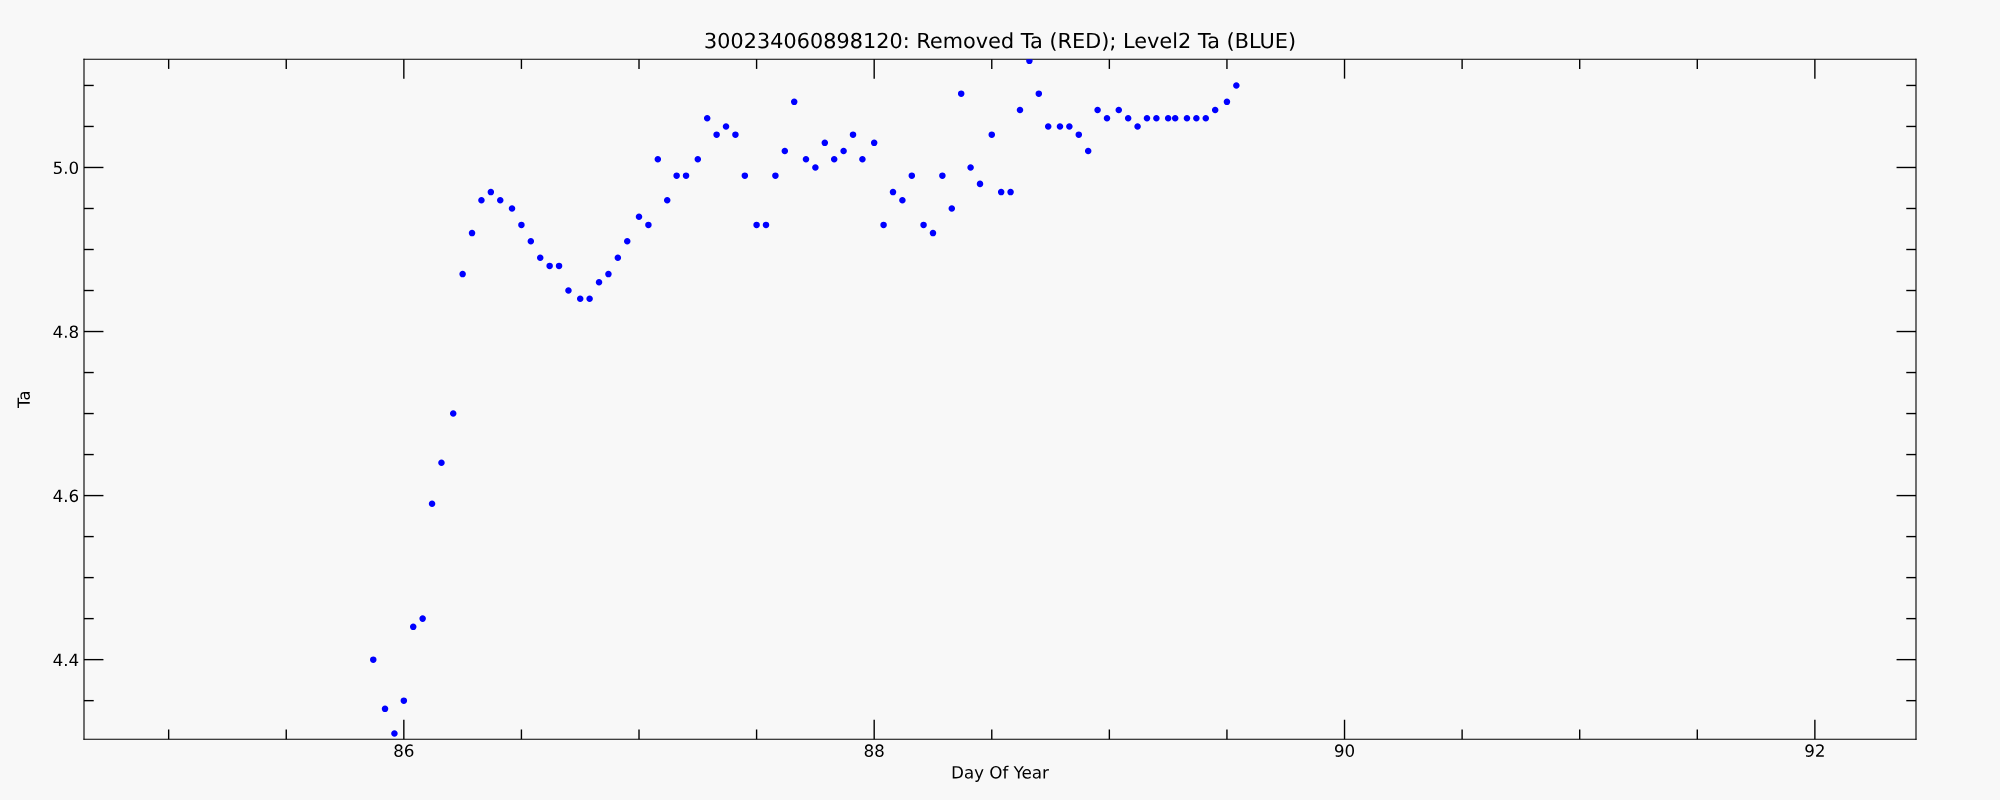 Image resolution: width=2000 pixels, height=800 pixels. What do you see at coordinates (1814, 750) in the screenshot?
I see `x-tick-label: 92` at bounding box center [1814, 750].